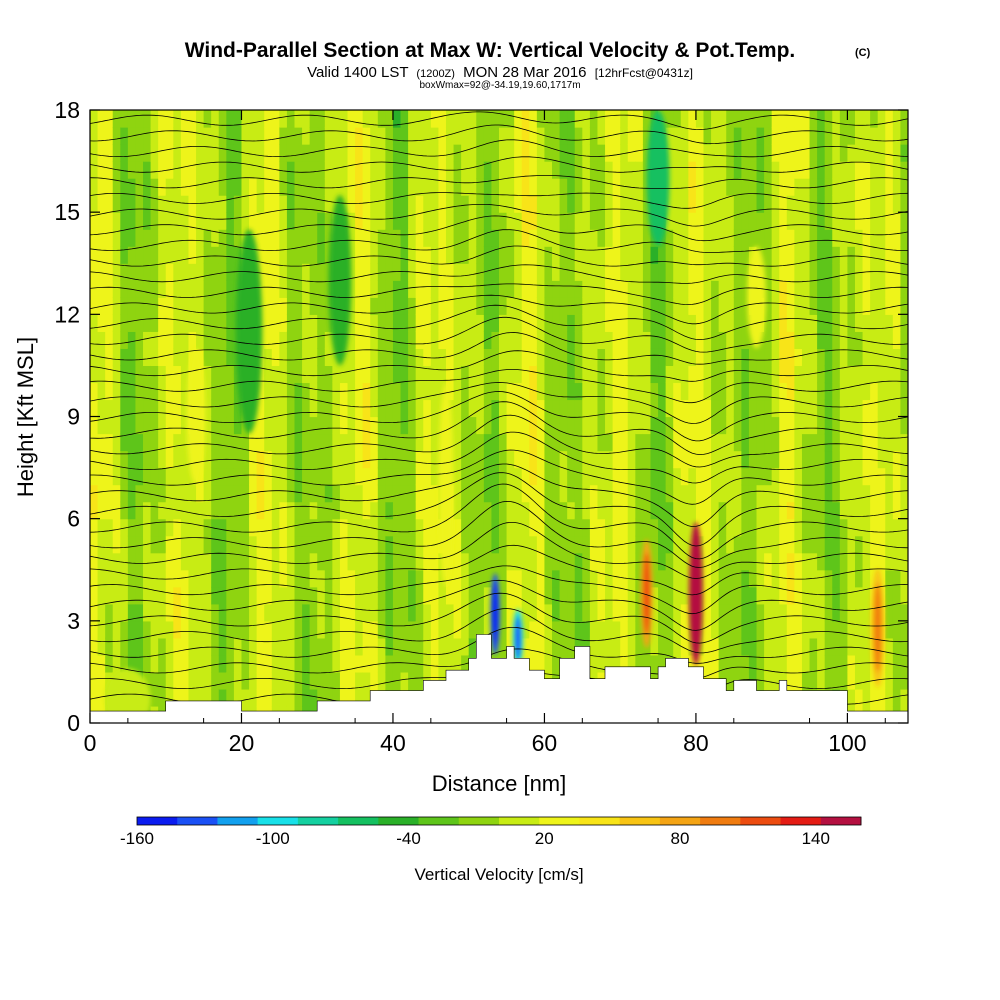  I want to click on colorbar-swatch, so click(398, 821).